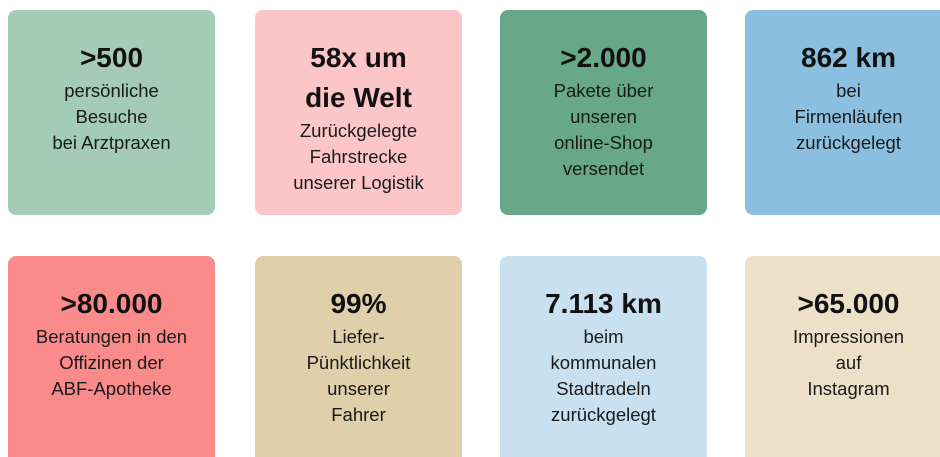 Image resolution: width=940 pixels, height=457 pixels. I want to click on stat-tile: 99% Liefer- Pünktlichkeit unserer Fahrer, so click(358, 356).